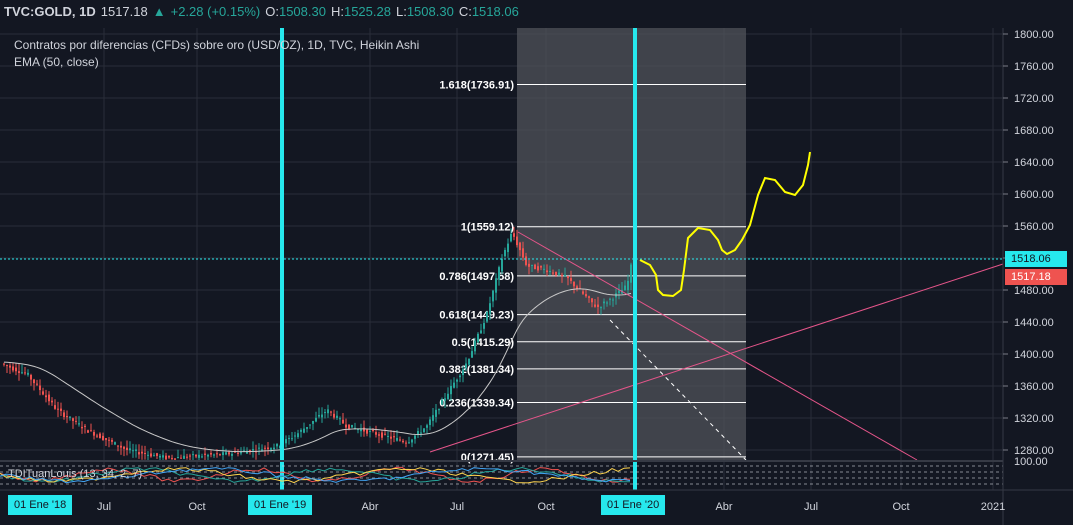 The height and width of the screenshot is (525, 1073). Describe the element at coordinates (315, 474) in the screenshot. I see `indicator-line` at that location.